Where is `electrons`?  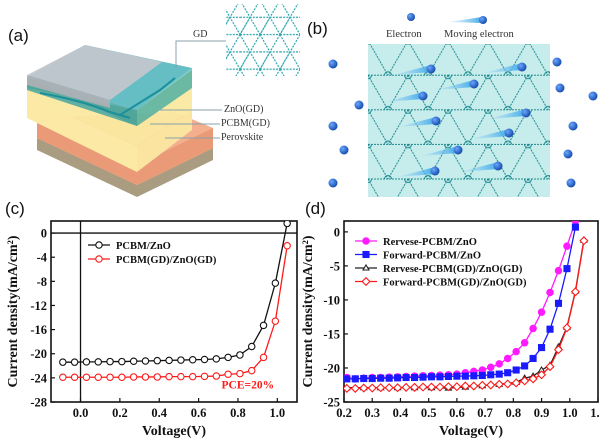 electrons is located at coordinates (463, 122).